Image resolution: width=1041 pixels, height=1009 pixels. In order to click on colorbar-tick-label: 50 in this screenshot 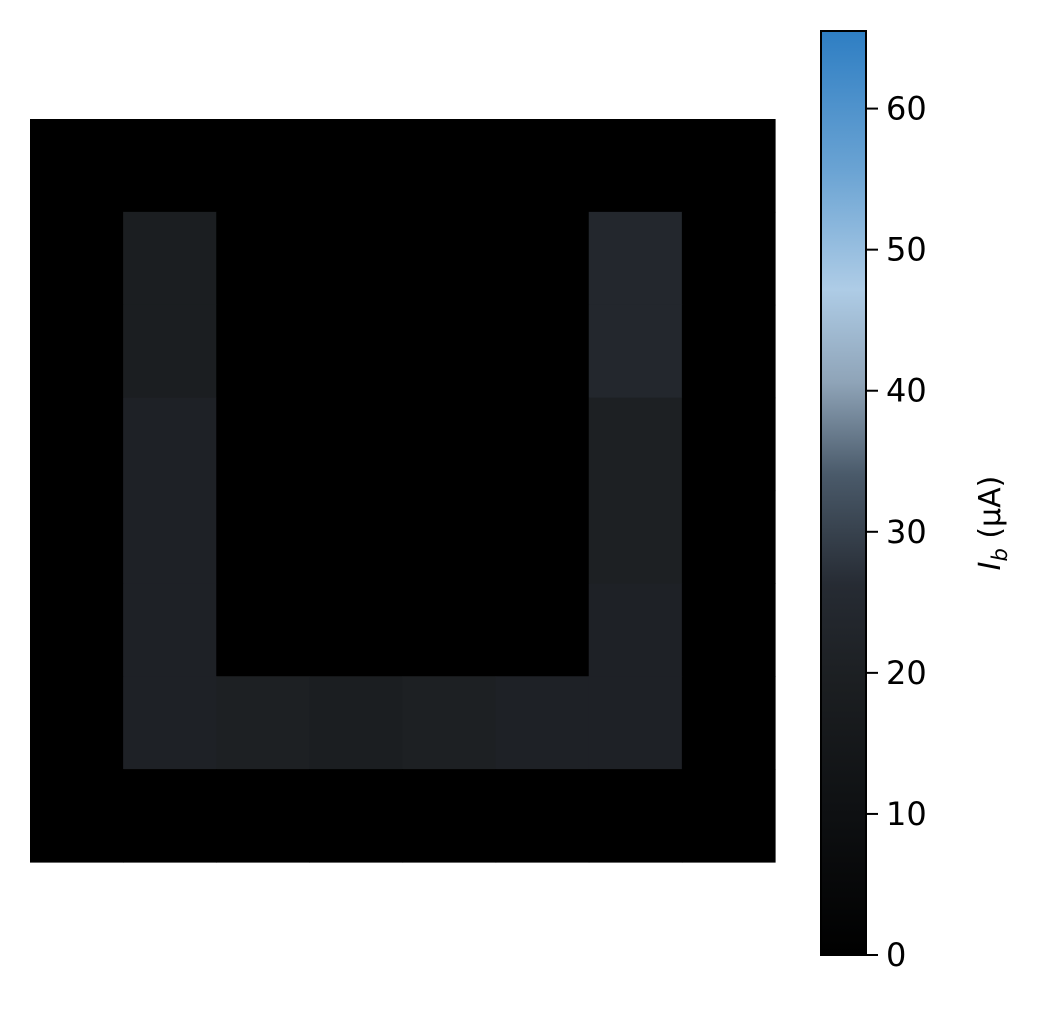, I will do `click(906, 250)`.